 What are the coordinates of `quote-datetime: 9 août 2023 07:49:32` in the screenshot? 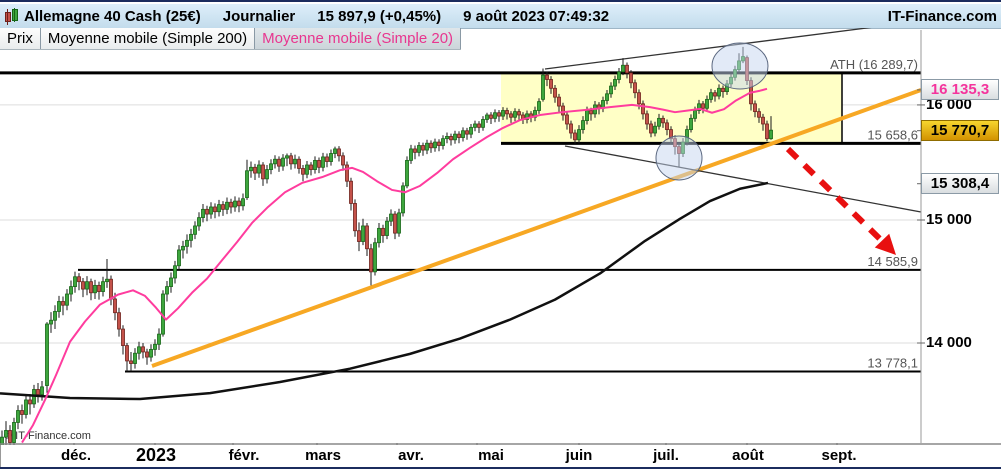 It's located at (536, 16).